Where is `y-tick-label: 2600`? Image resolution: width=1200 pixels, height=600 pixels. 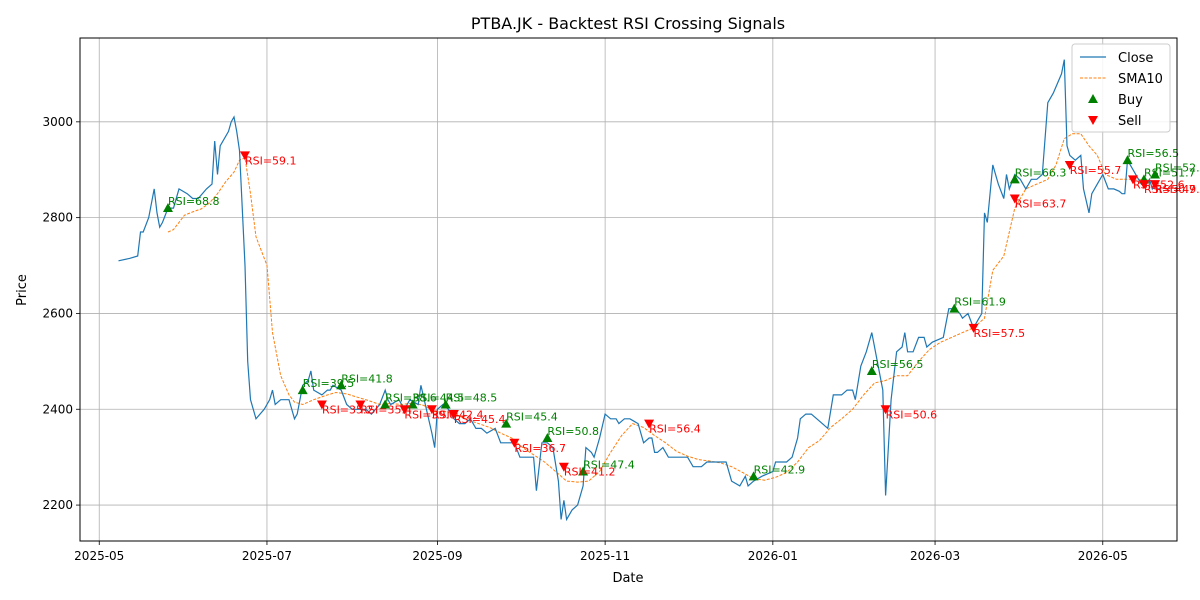 y-tick-label: 2600 is located at coordinates (57, 313).